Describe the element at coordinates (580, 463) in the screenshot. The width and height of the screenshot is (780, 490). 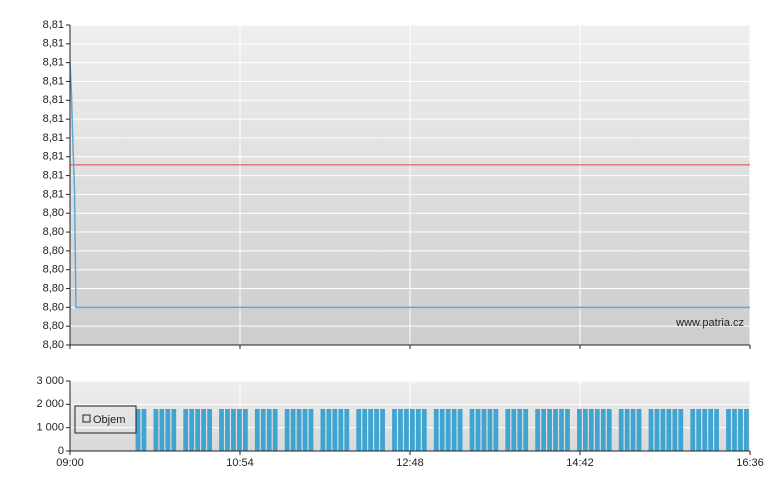
I see `x-tick-label: 14:42` at that location.